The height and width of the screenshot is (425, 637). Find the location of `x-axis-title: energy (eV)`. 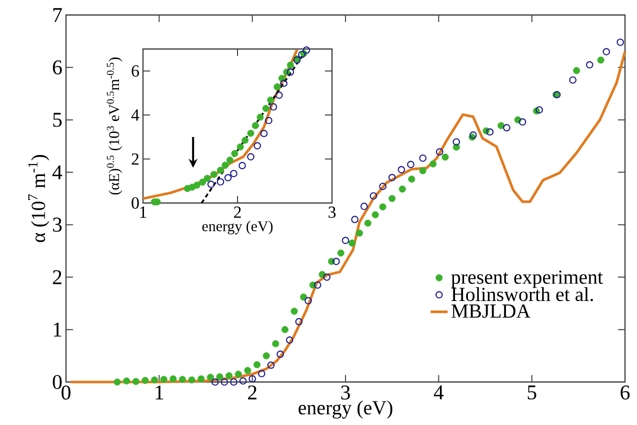

x-axis-title: energy (eV) is located at coordinates (237, 227).